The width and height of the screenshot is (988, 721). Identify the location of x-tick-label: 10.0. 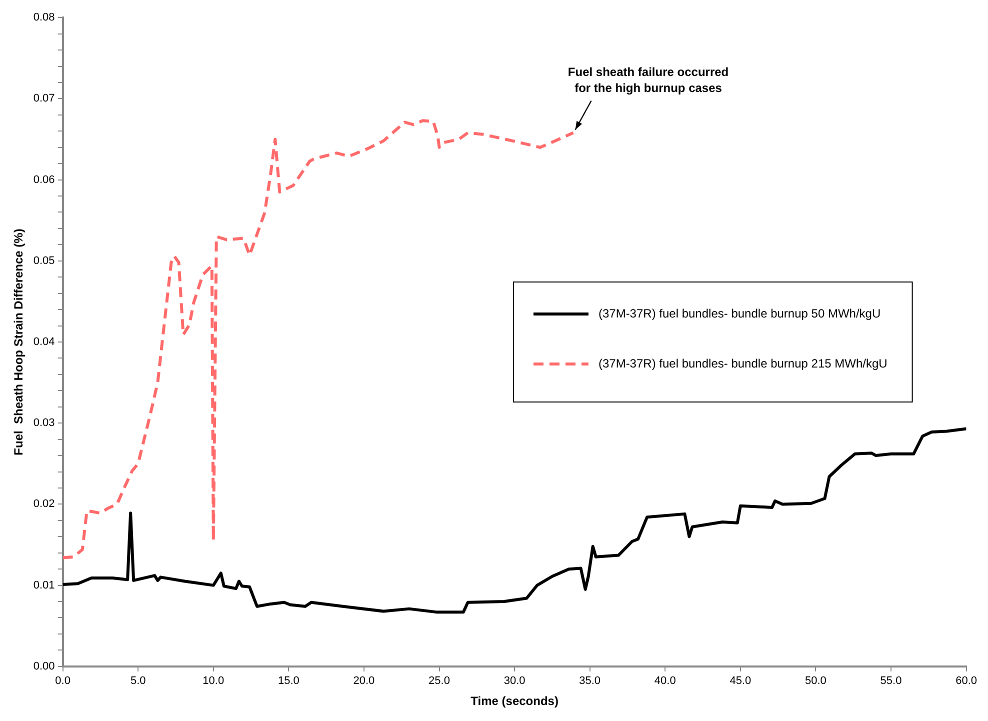
(213, 681).